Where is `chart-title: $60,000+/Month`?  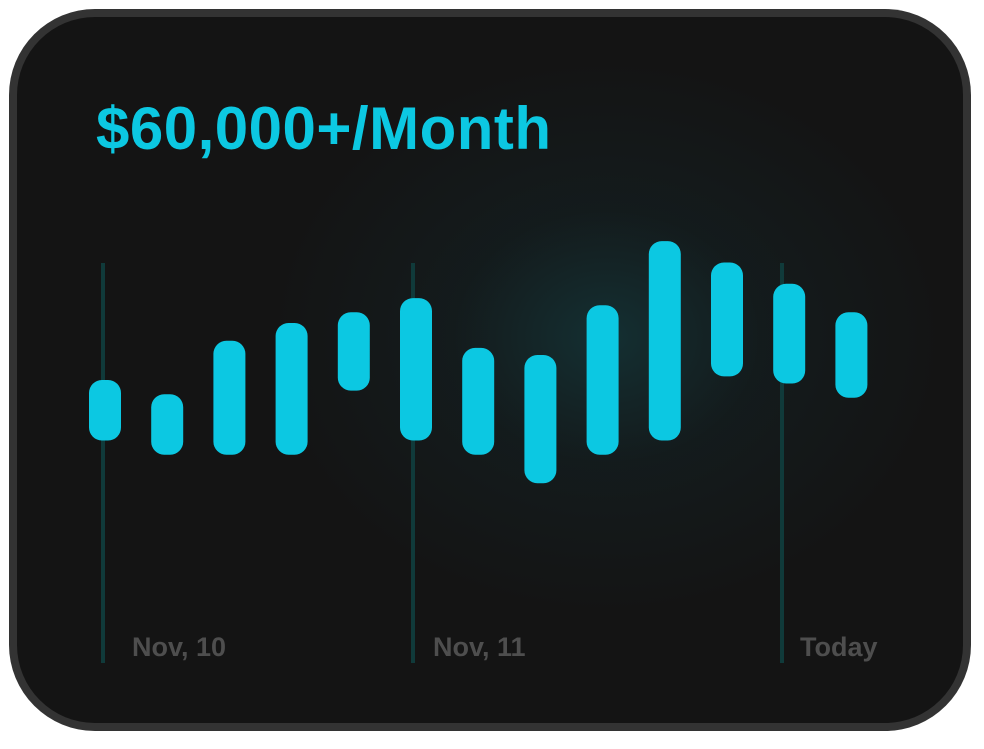
chart-title: $60,000+/Month is located at coordinates (324, 128).